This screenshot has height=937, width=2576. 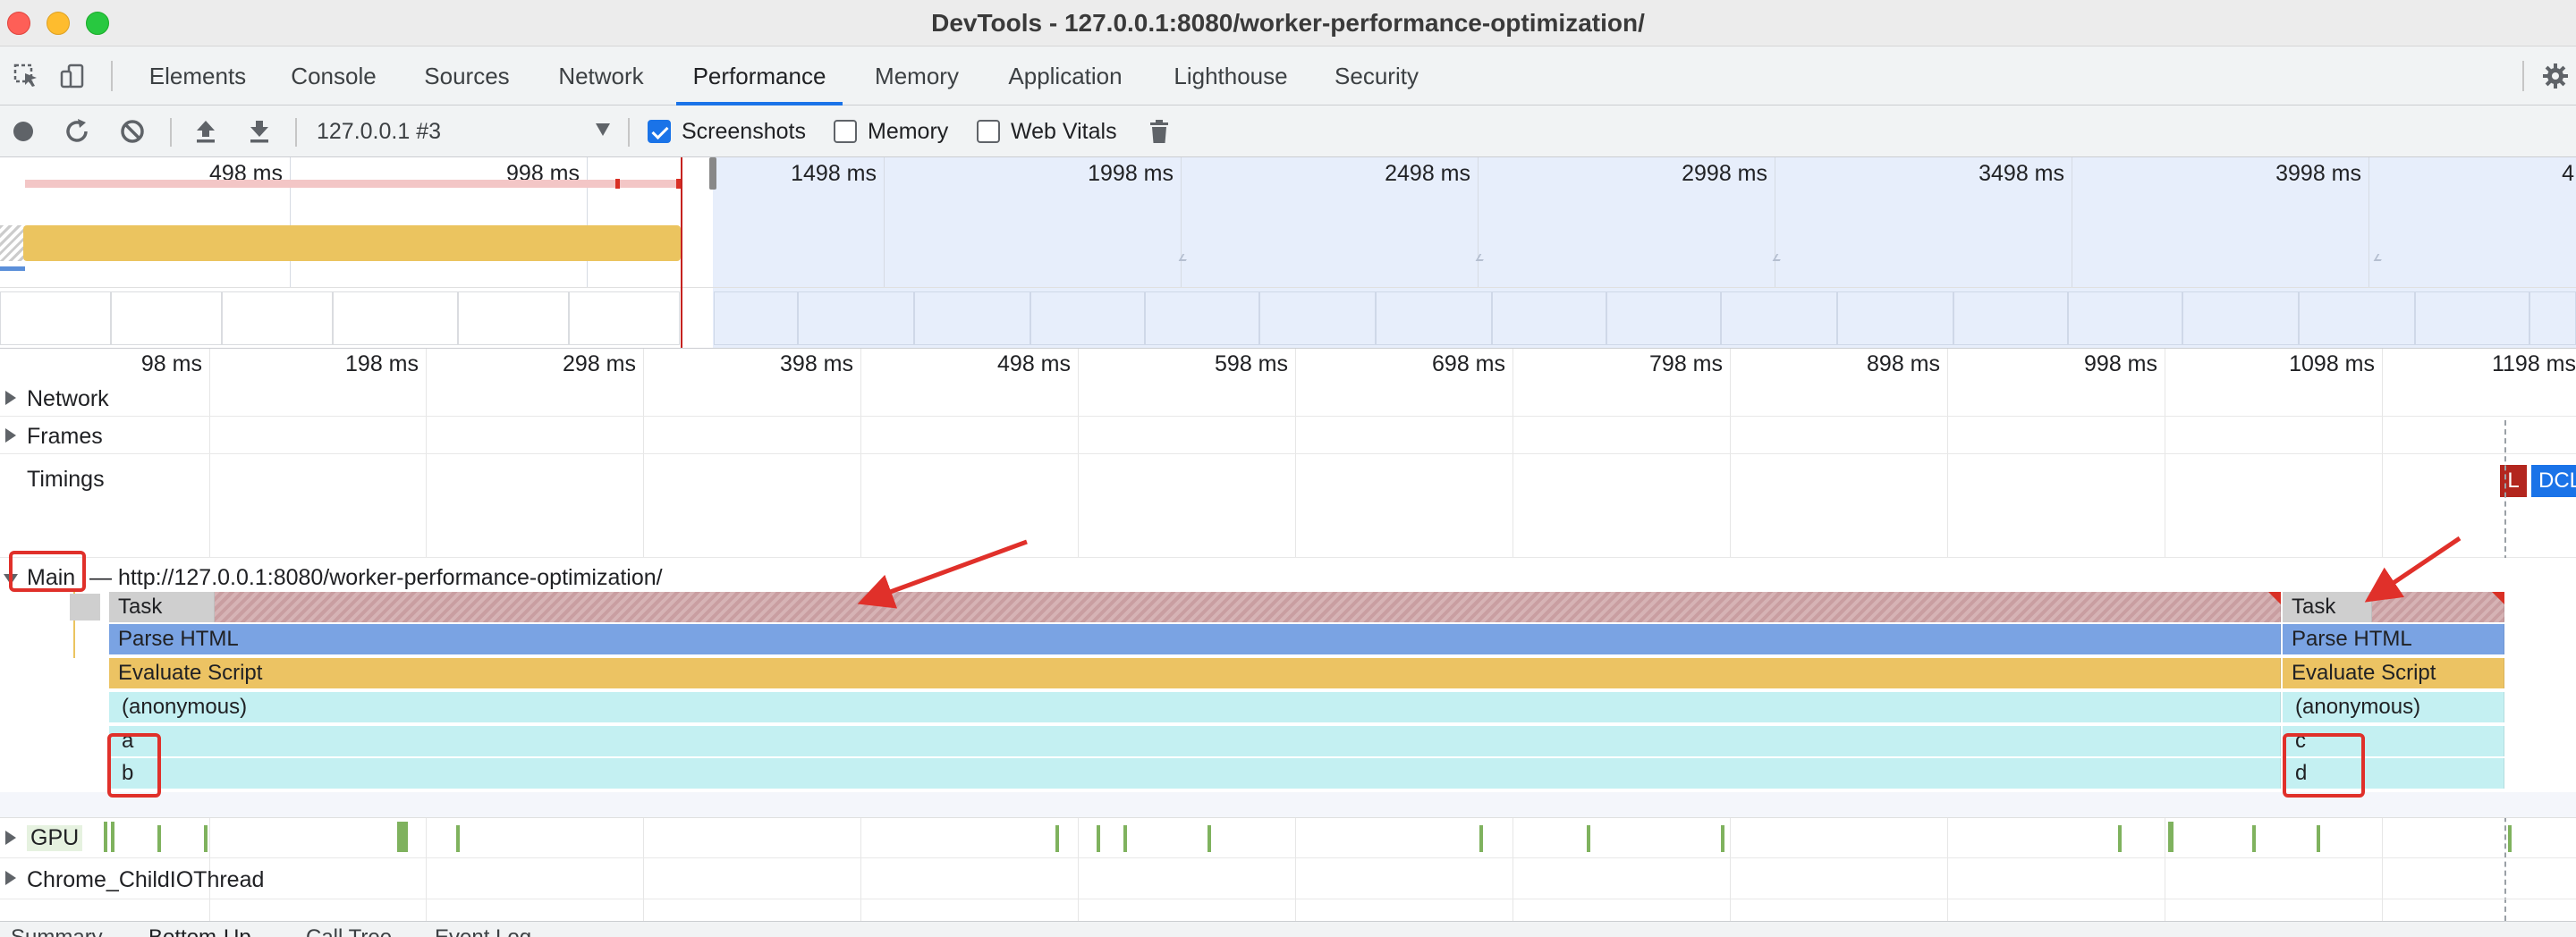 What do you see at coordinates (146, 879) in the screenshot?
I see `io-thread-track-label: Chrome_ChildIOThread` at bounding box center [146, 879].